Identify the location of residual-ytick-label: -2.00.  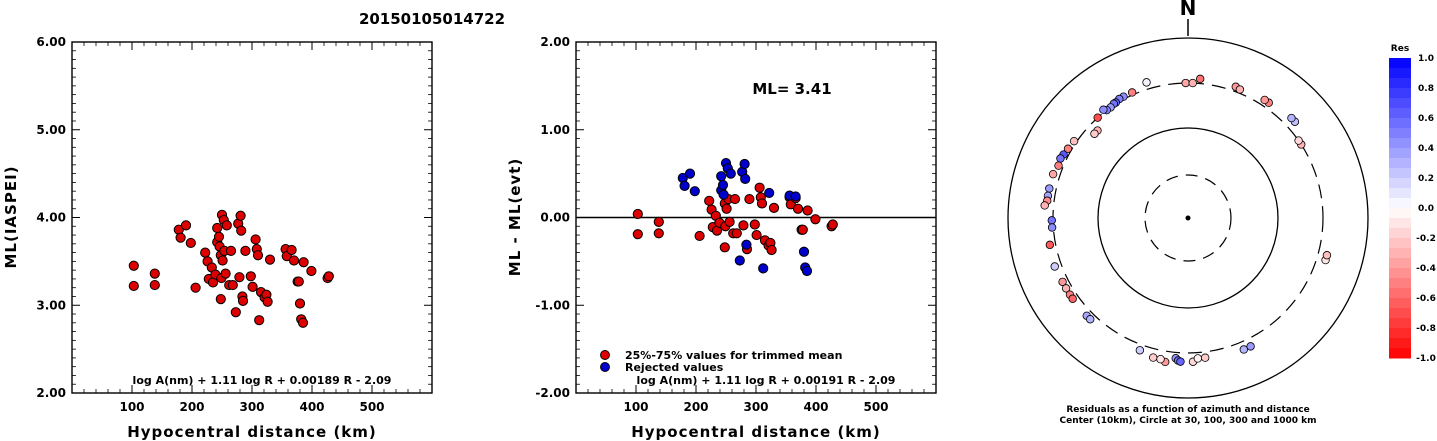
(552, 393).